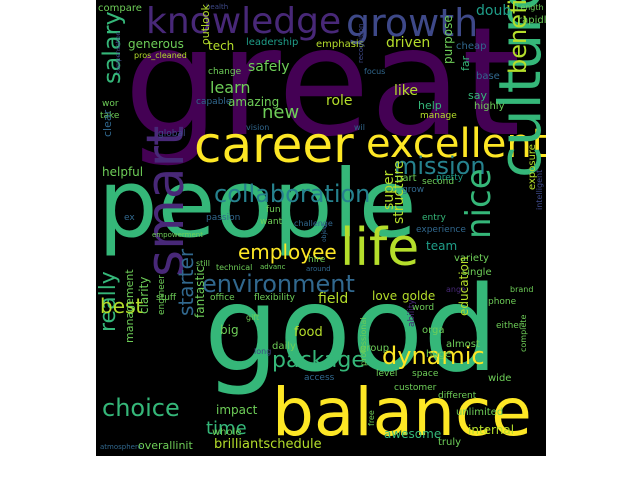 This screenshot has width=640, height=480. Describe the element at coordinates (477, 95) in the screenshot. I see `word-say: say` at that location.